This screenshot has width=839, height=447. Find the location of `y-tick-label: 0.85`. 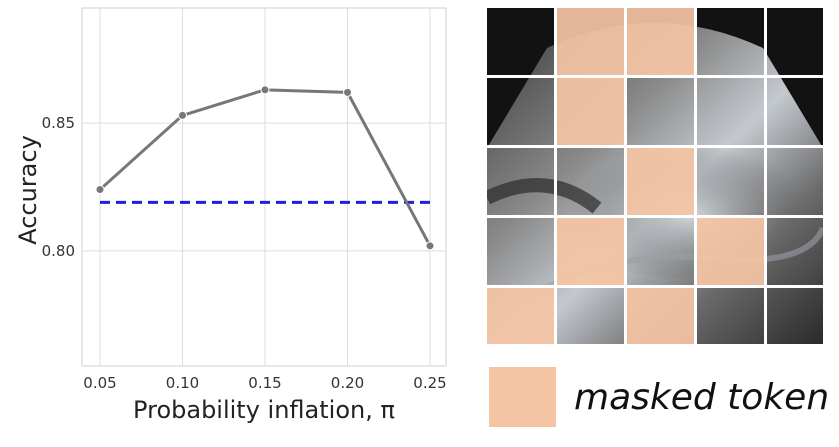

y-tick-label: 0.85 is located at coordinates (58, 123).